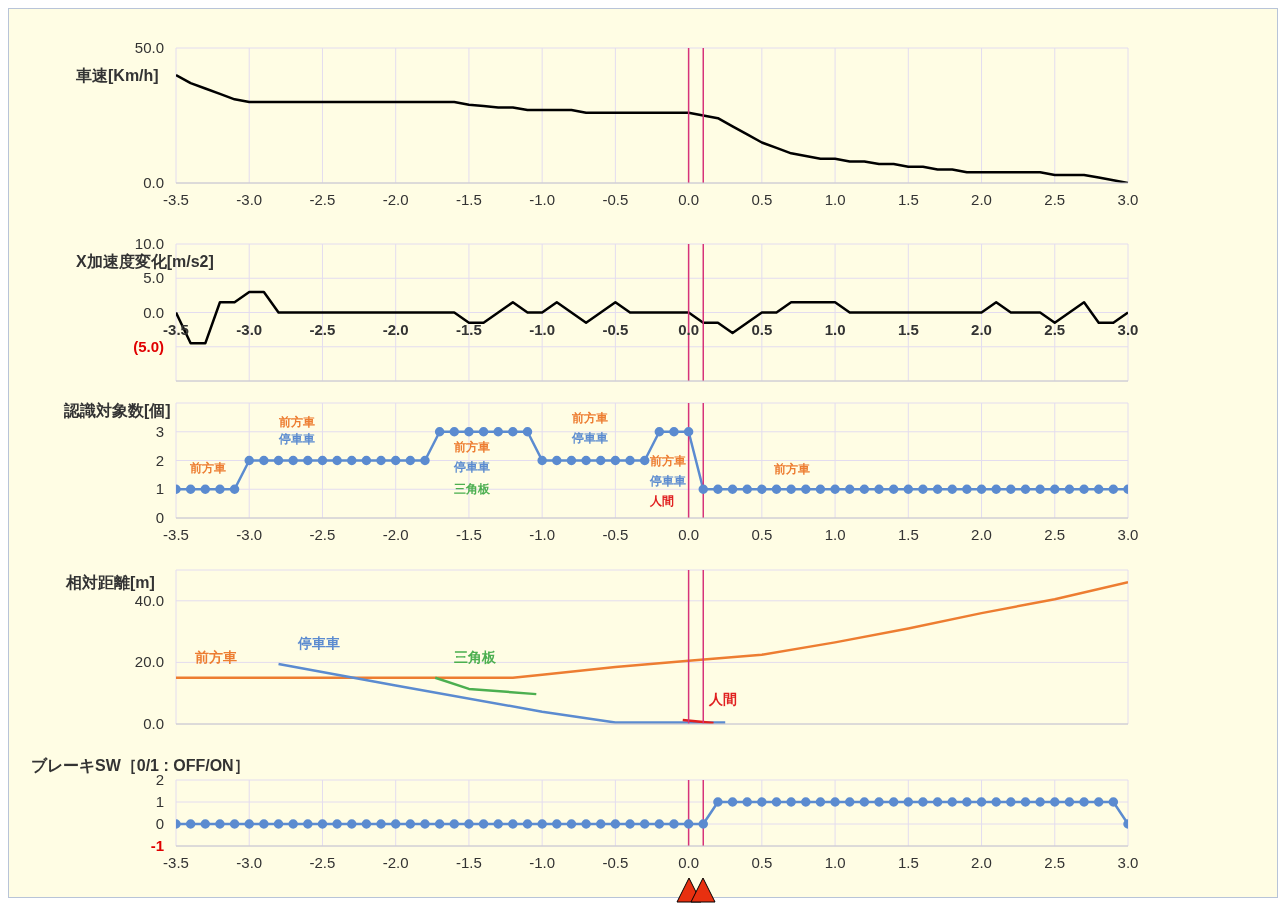 The height and width of the screenshot is (906, 1286). What do you see at coordinates (215, 656) in the screenshot?
I see `series-label: 前方車` at bounding box center [215, 656].